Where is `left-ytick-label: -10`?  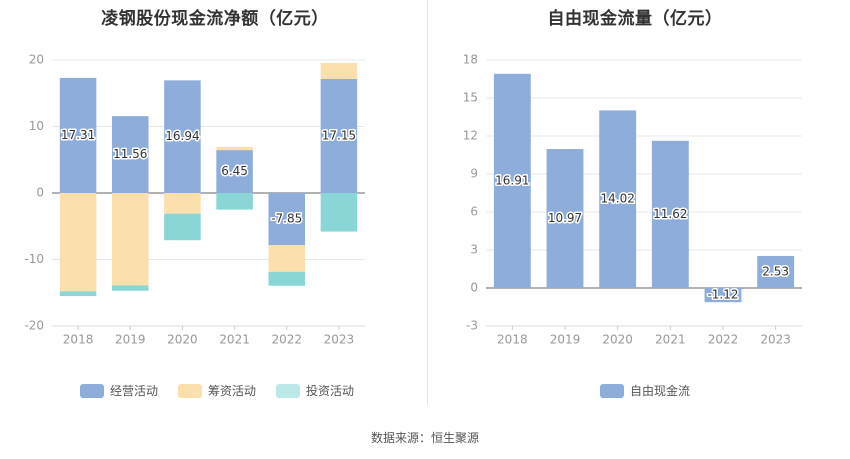
left-ytick-label: -10 is located at coordinates (34, 259).